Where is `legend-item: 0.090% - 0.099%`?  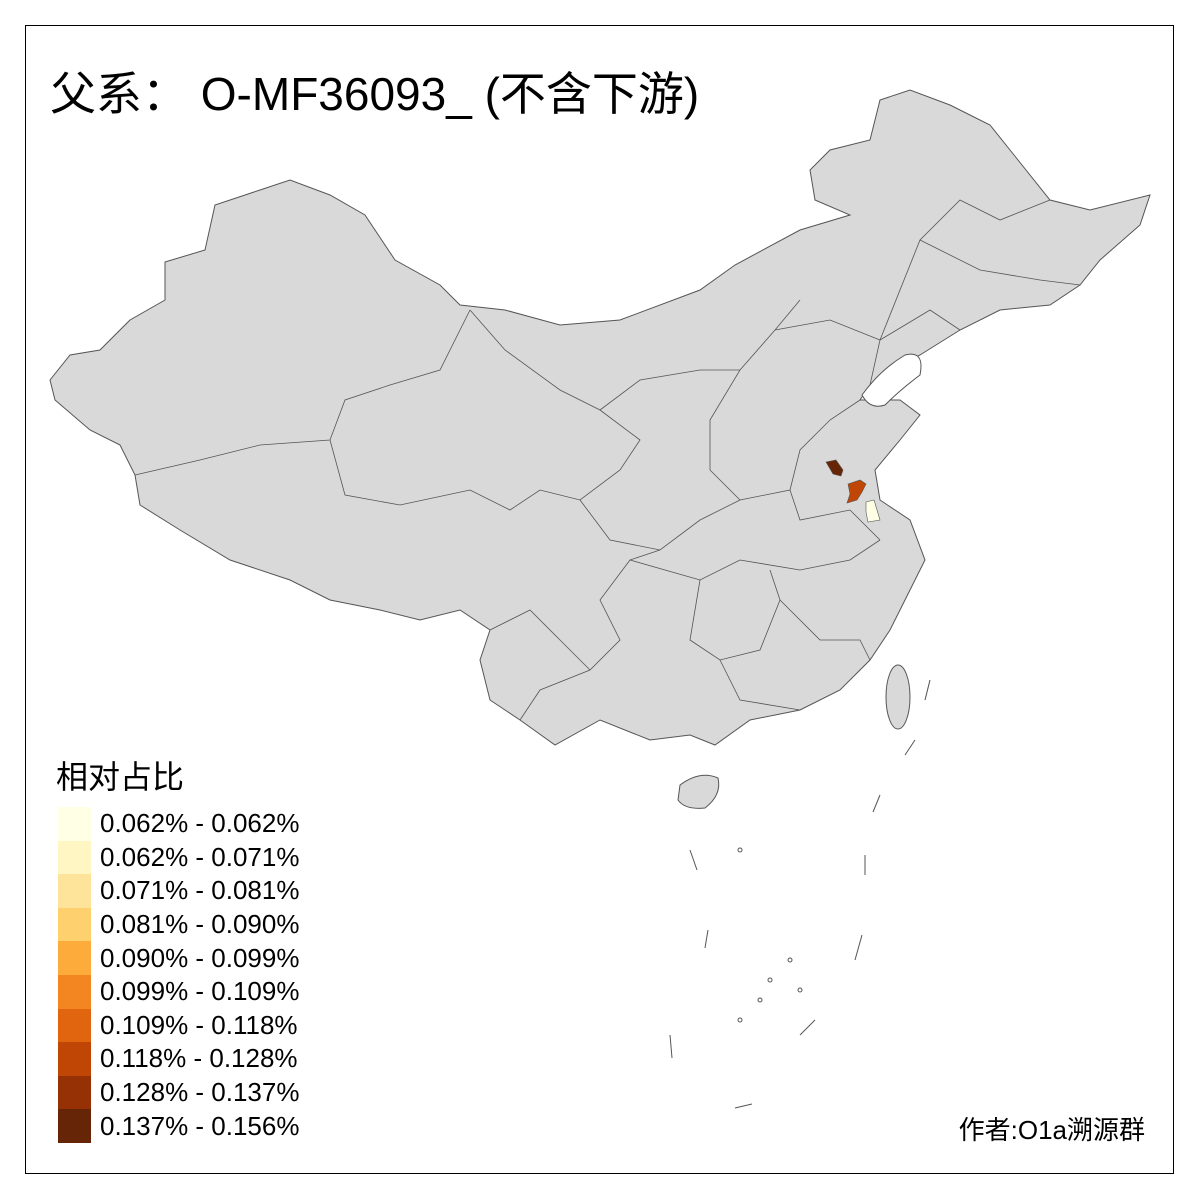 legend-item: 0.090% - 0.099% is located at coordinates (178, 958).